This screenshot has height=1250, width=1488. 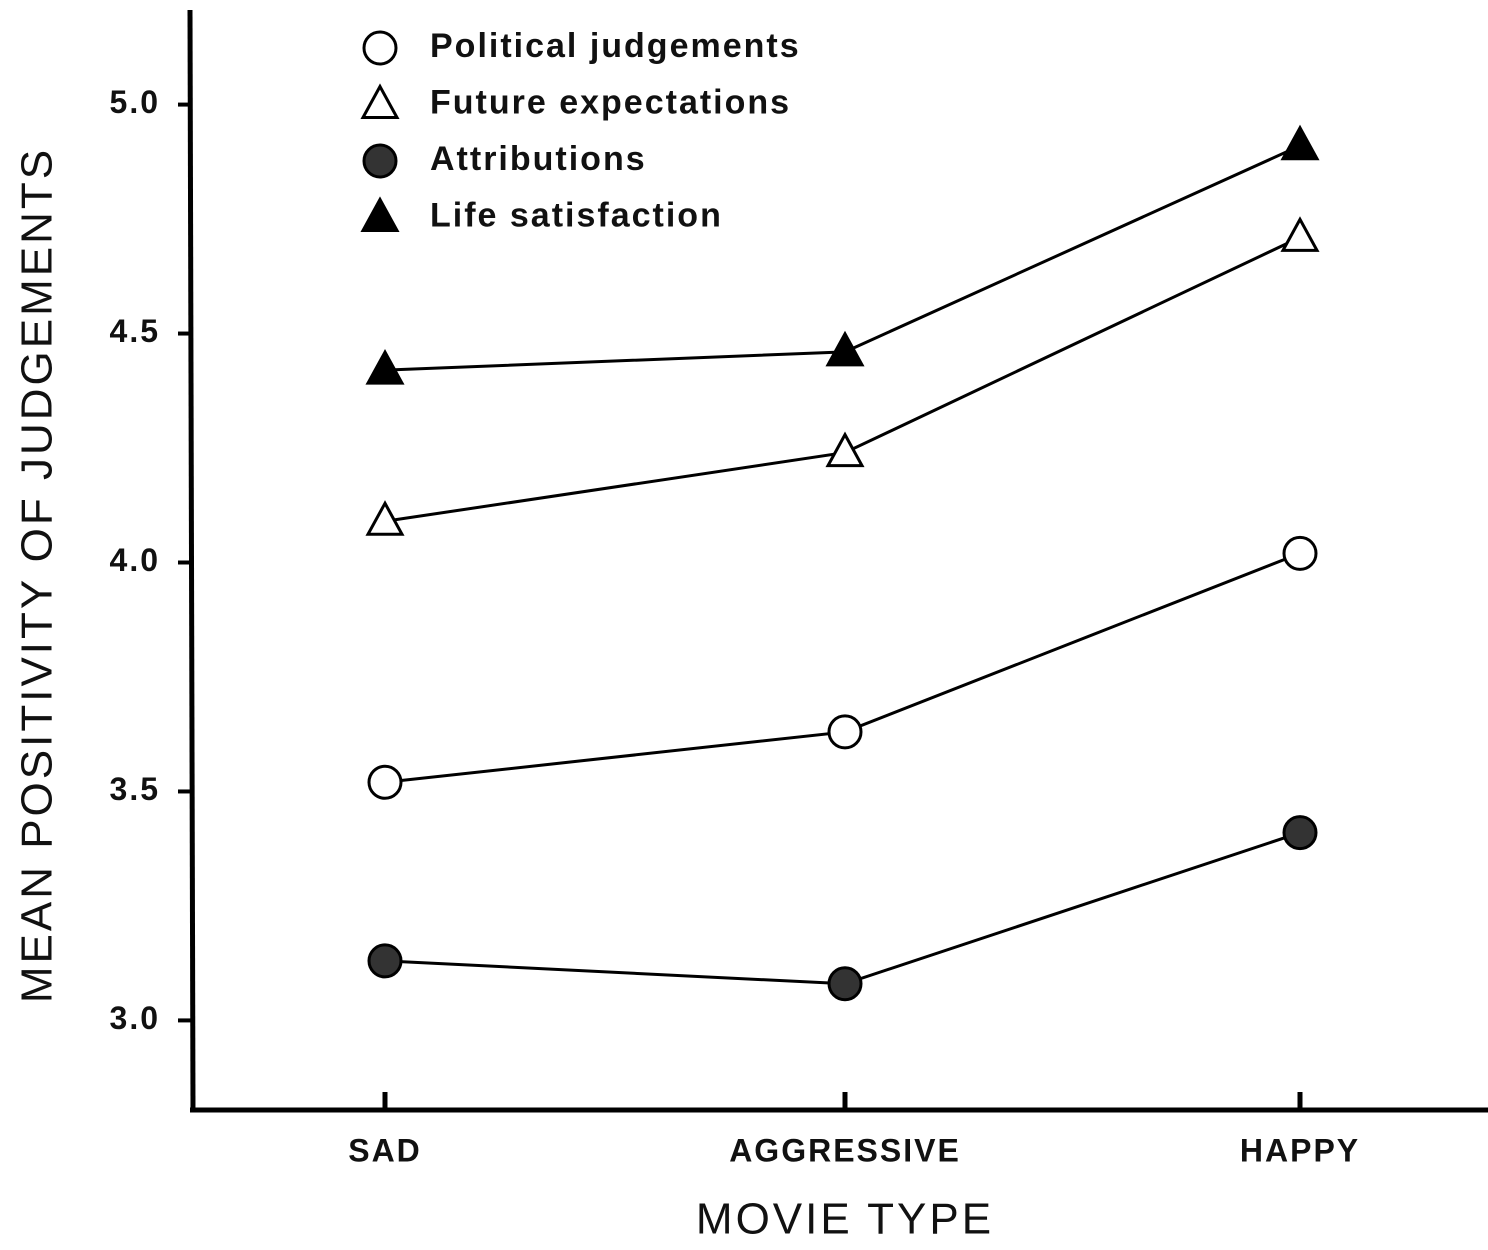 I want to click on x-axis-label: MOVIE TYPE, so click(x=845, y=1219).